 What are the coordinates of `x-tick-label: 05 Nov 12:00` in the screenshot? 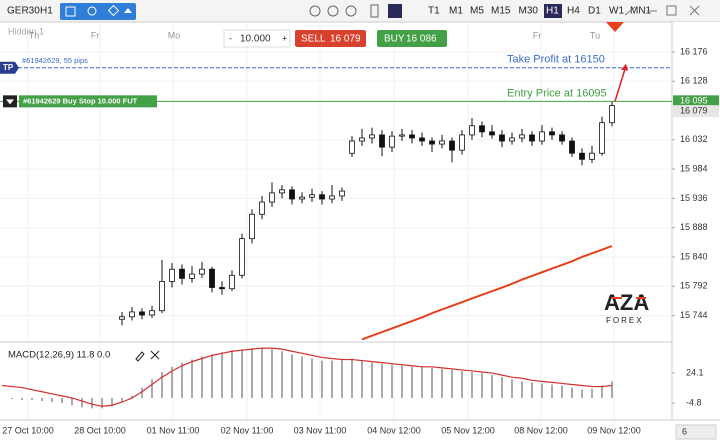 It's located at (468, 430).